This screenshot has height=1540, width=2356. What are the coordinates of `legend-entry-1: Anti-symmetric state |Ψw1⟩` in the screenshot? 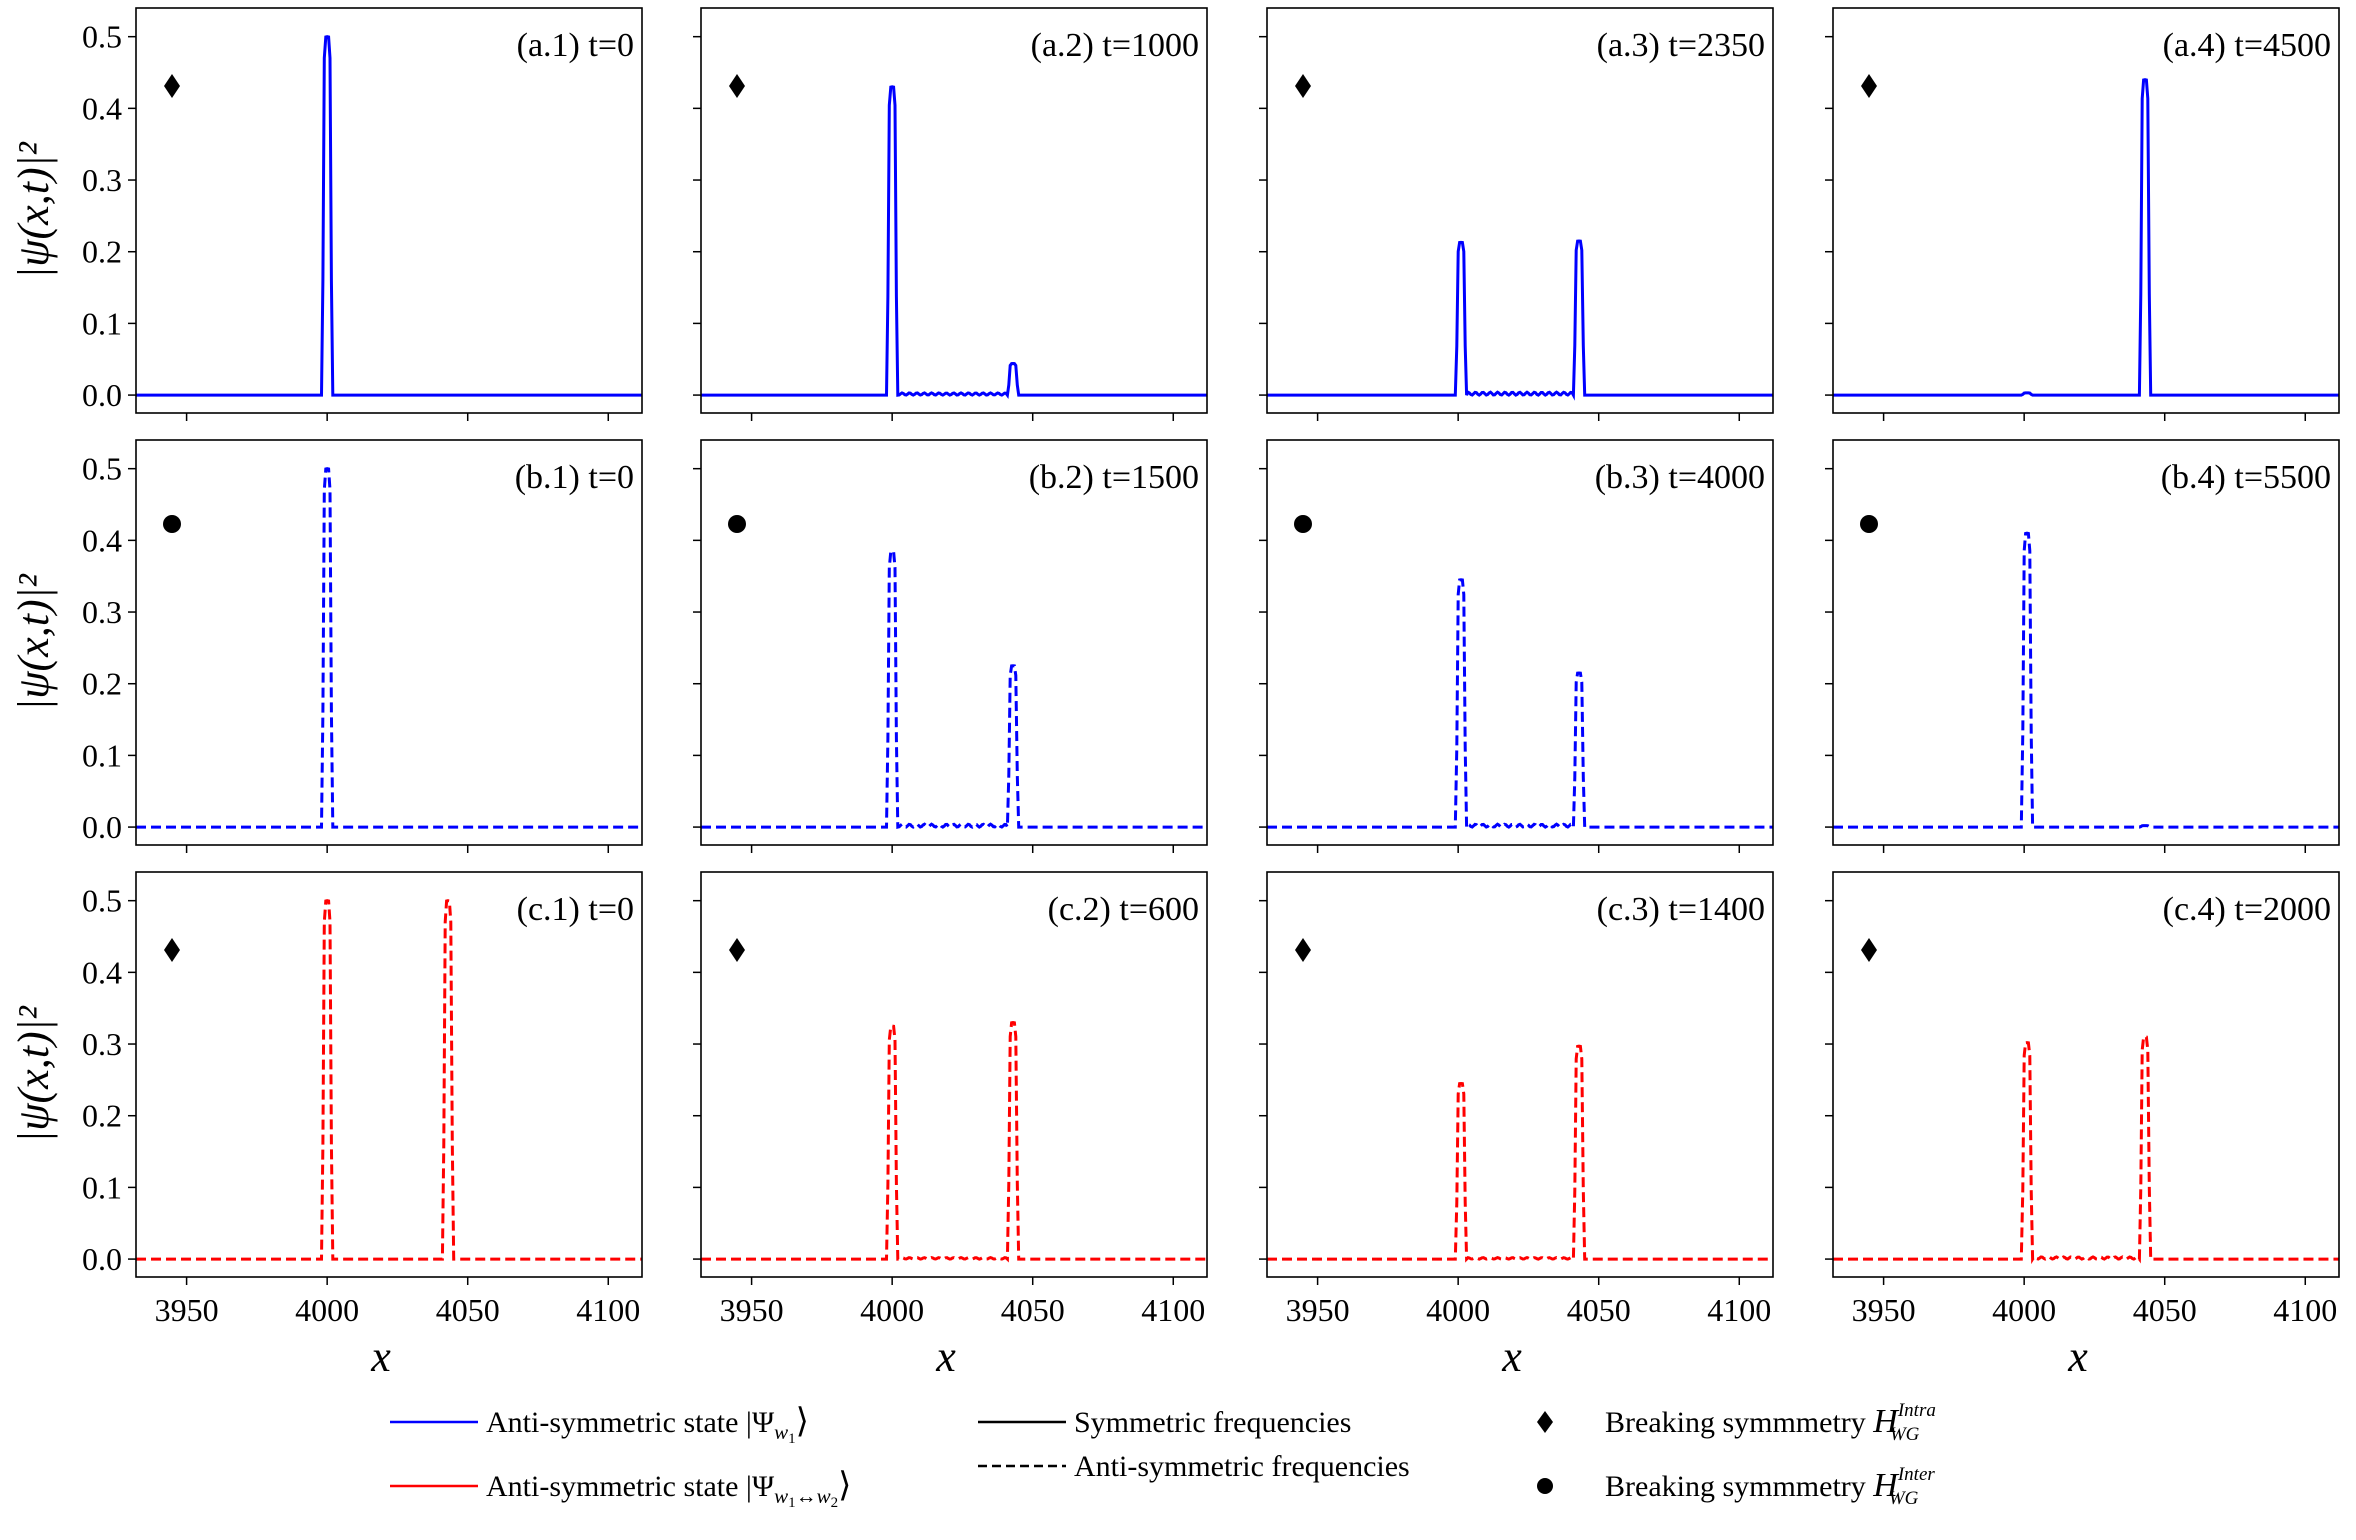 It's located at (599, 1425).